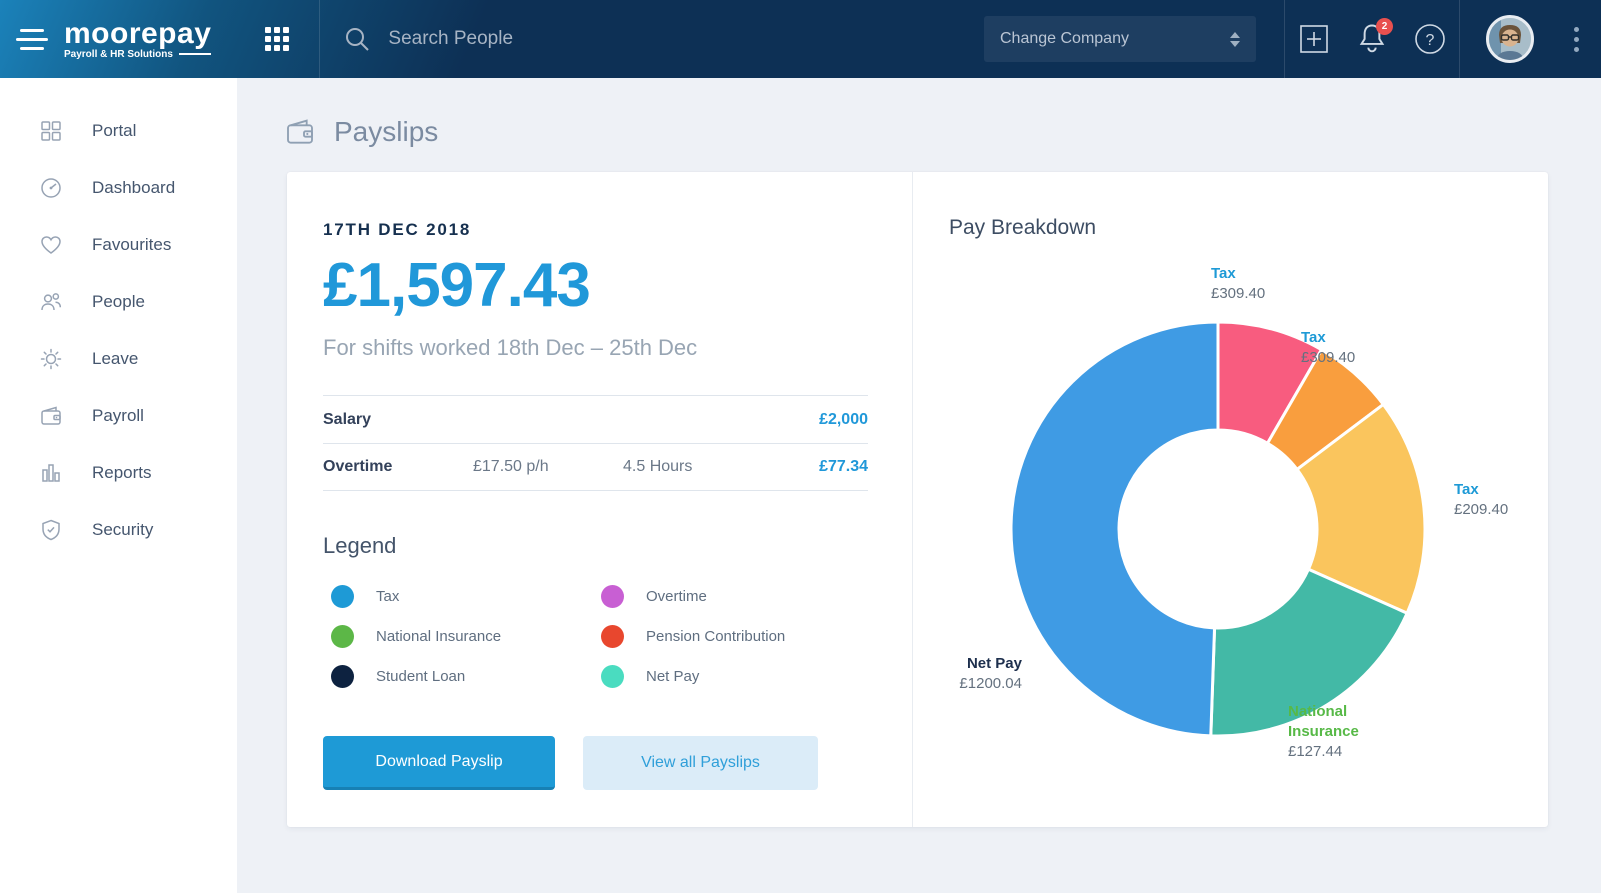  I want to click on row-amount: £2,000, so click(843, 419).